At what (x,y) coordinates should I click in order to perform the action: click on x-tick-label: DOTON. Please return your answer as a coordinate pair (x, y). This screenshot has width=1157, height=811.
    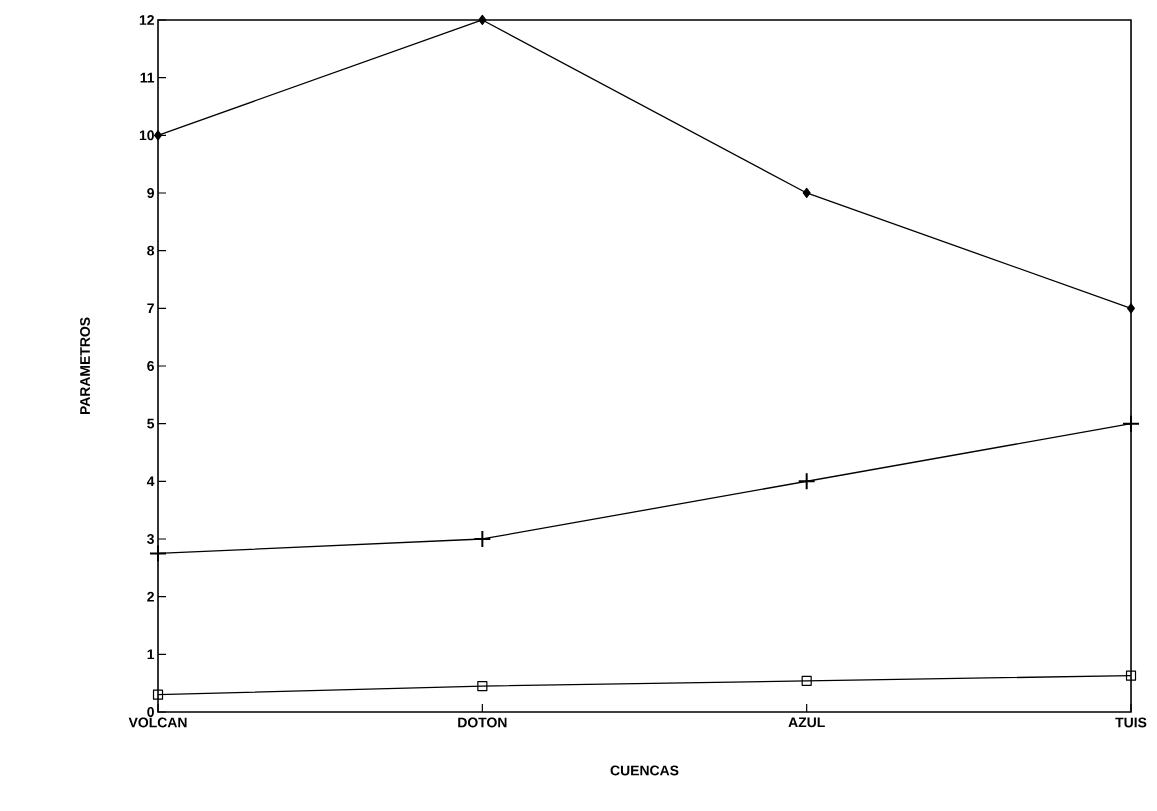
    Looking at the image, I should click on (482, 722).